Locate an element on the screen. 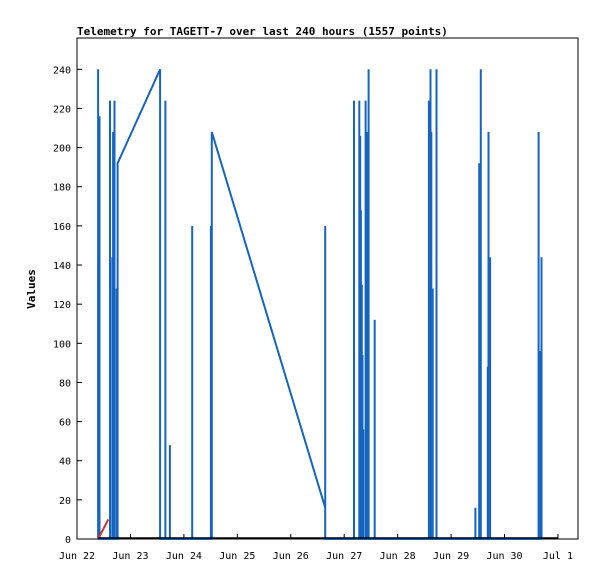 The image size is (615, 579). y-tick-label: 160 is located at coordinates (62, 227).